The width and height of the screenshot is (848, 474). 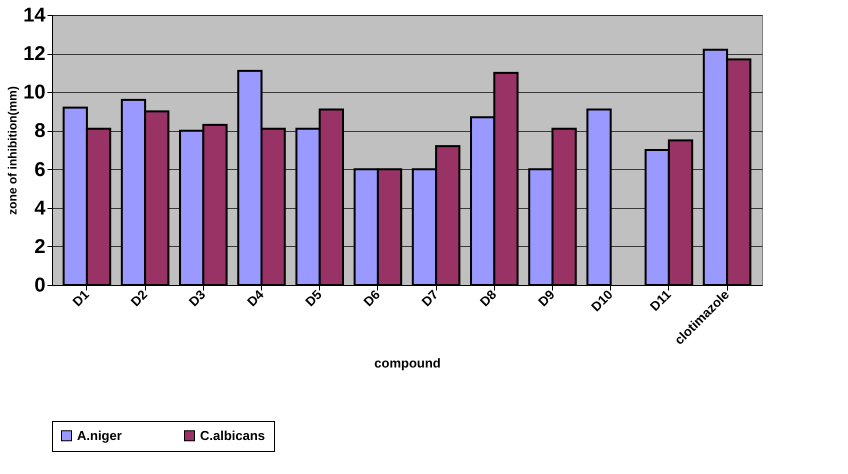 What do you see at coordinates (99, 435) in the screenshot?
I see `legend-label: A.niger` at bounding box center [99, 435].